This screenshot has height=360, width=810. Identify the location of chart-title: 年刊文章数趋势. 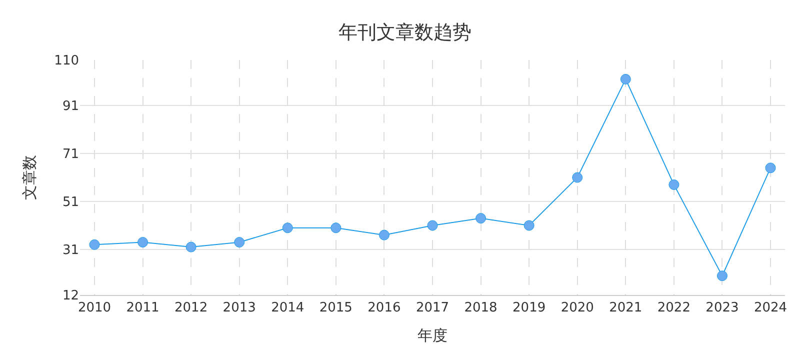
(405, 33).